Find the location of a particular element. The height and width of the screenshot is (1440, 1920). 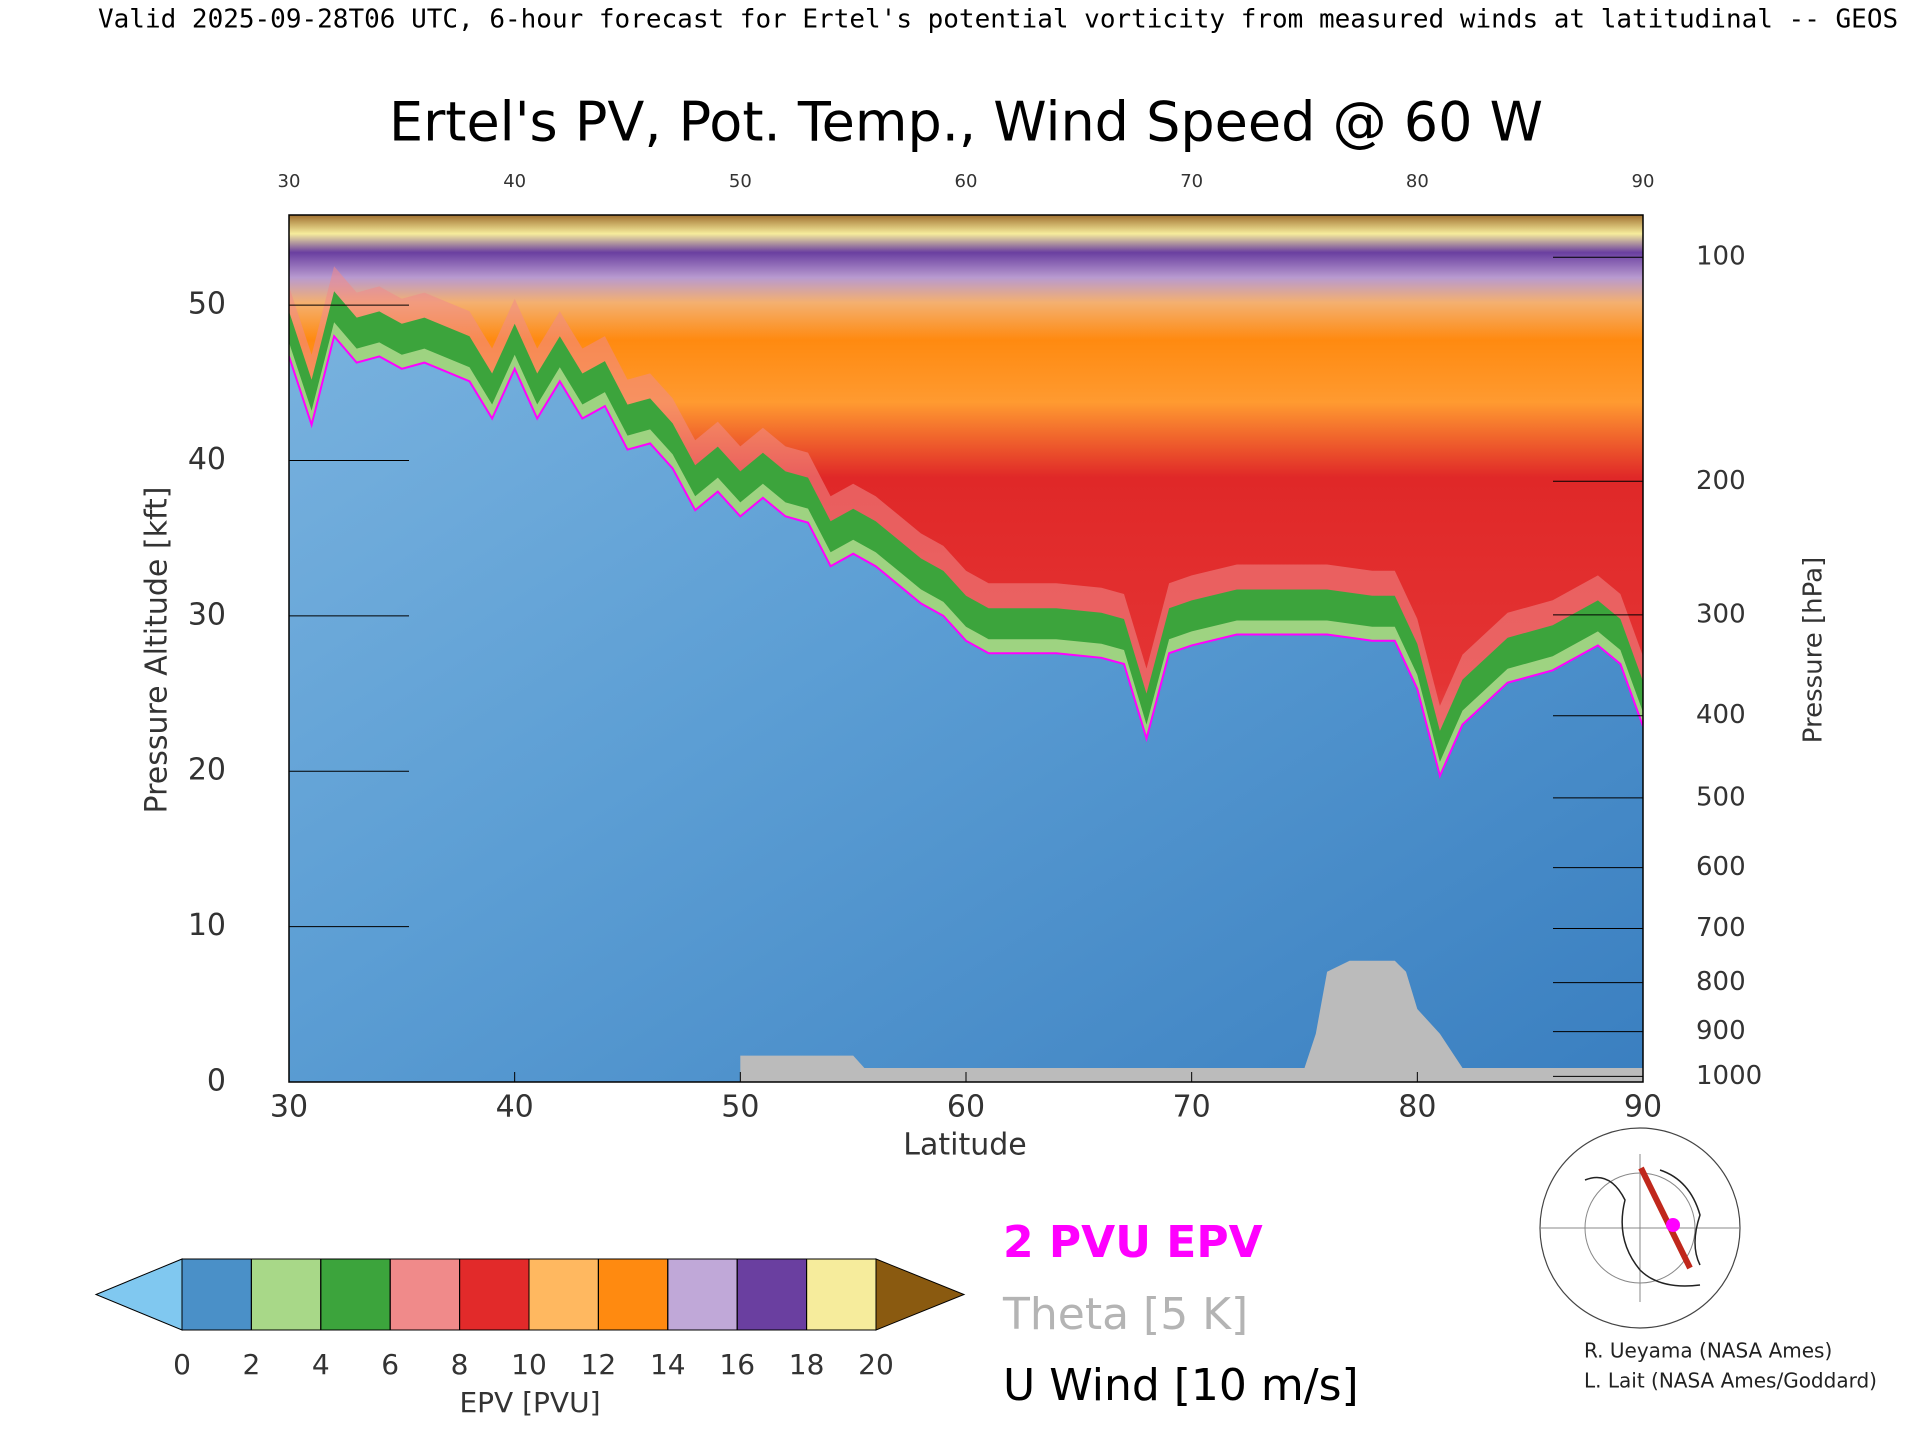

x-top-tick-label: 70 is located at coordinates (1191, 181).